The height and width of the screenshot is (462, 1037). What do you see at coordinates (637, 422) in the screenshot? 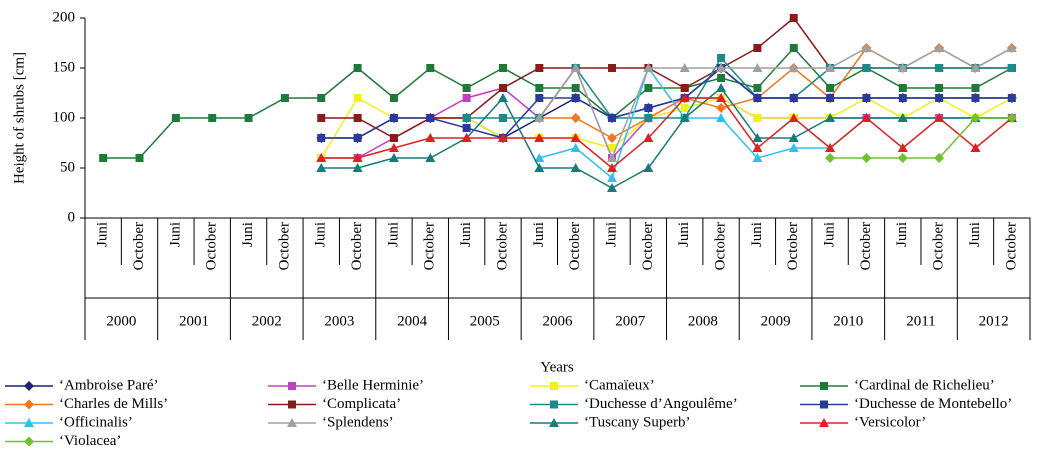
I see `legend-label: ‘Tuscany Superb’` at bounding box center [637, 422].